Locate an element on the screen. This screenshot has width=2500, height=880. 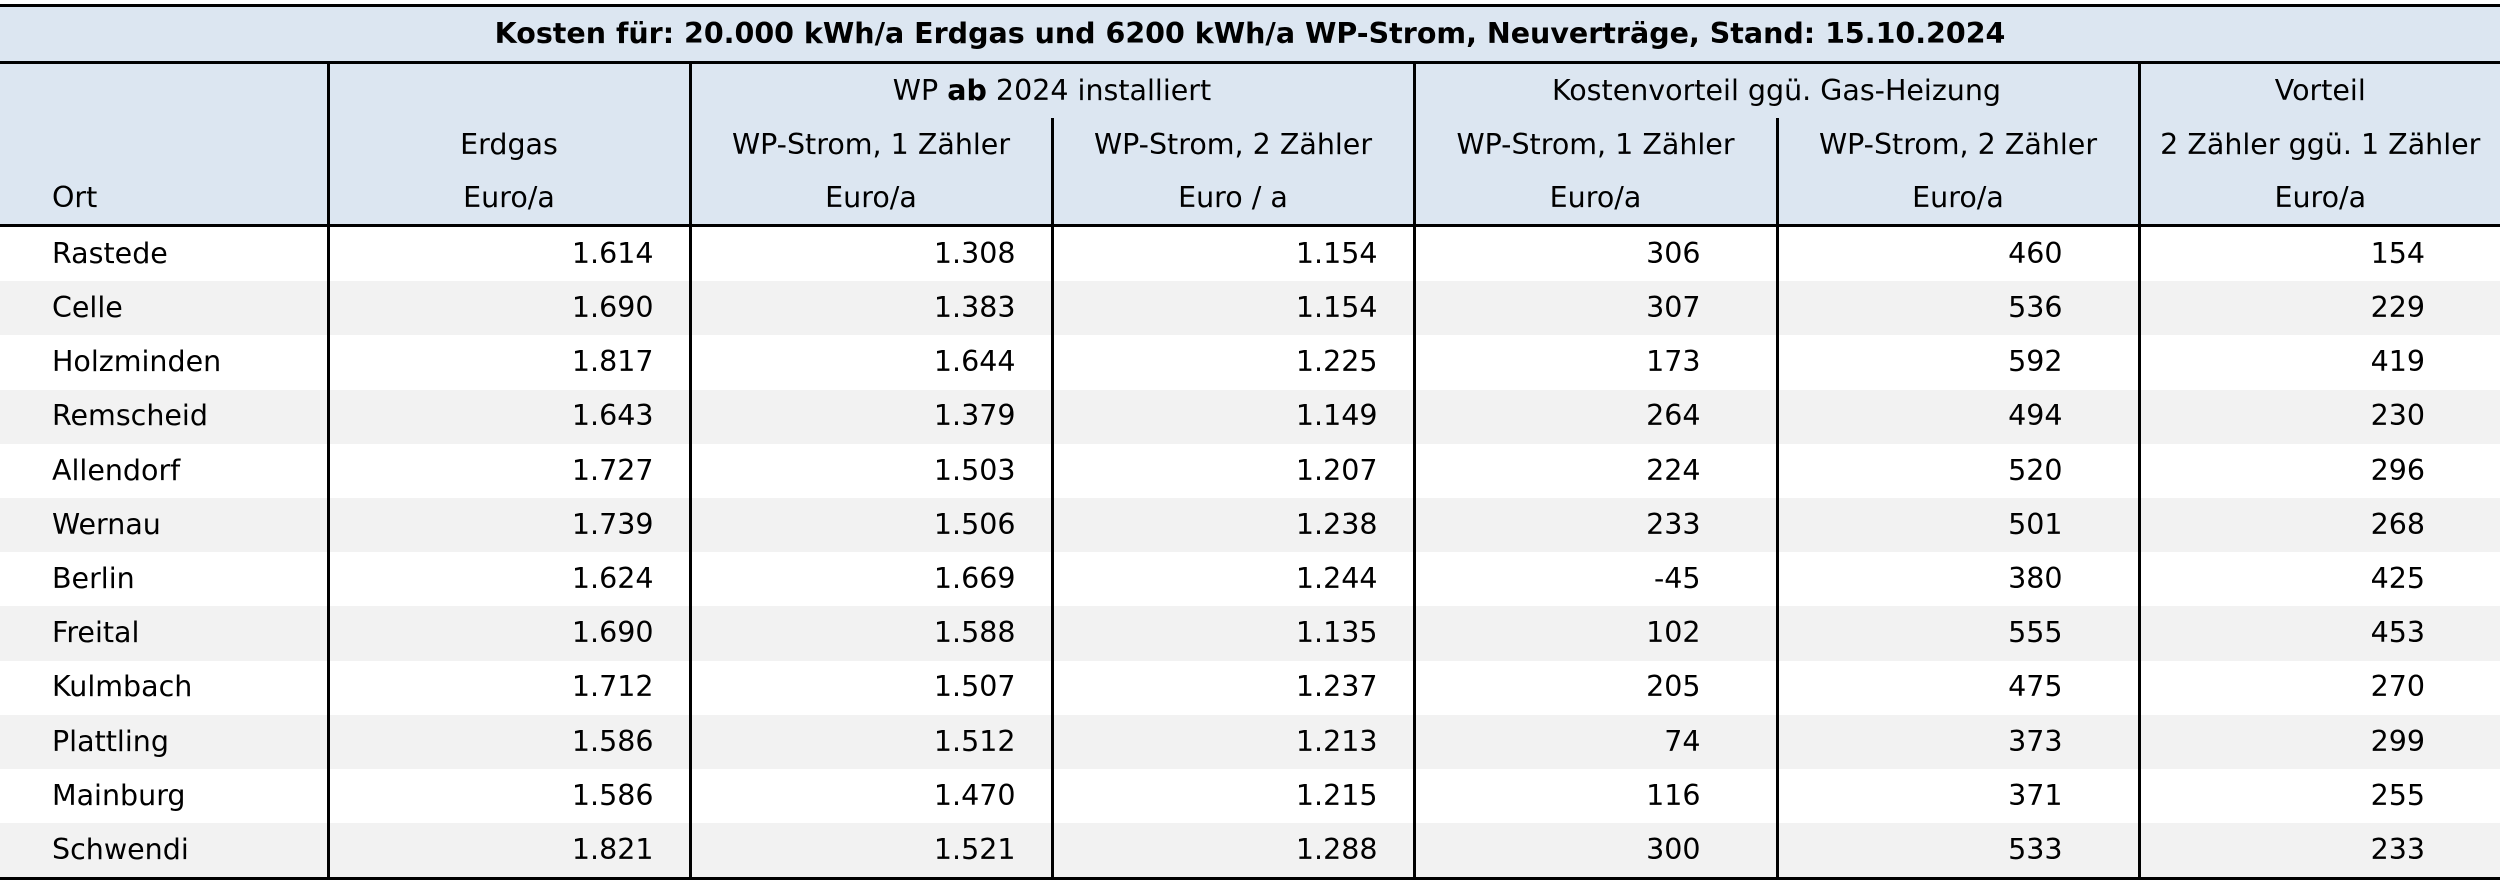
cell-kosten-2-zaehler: 533 is located at coordinates (1957, 851).